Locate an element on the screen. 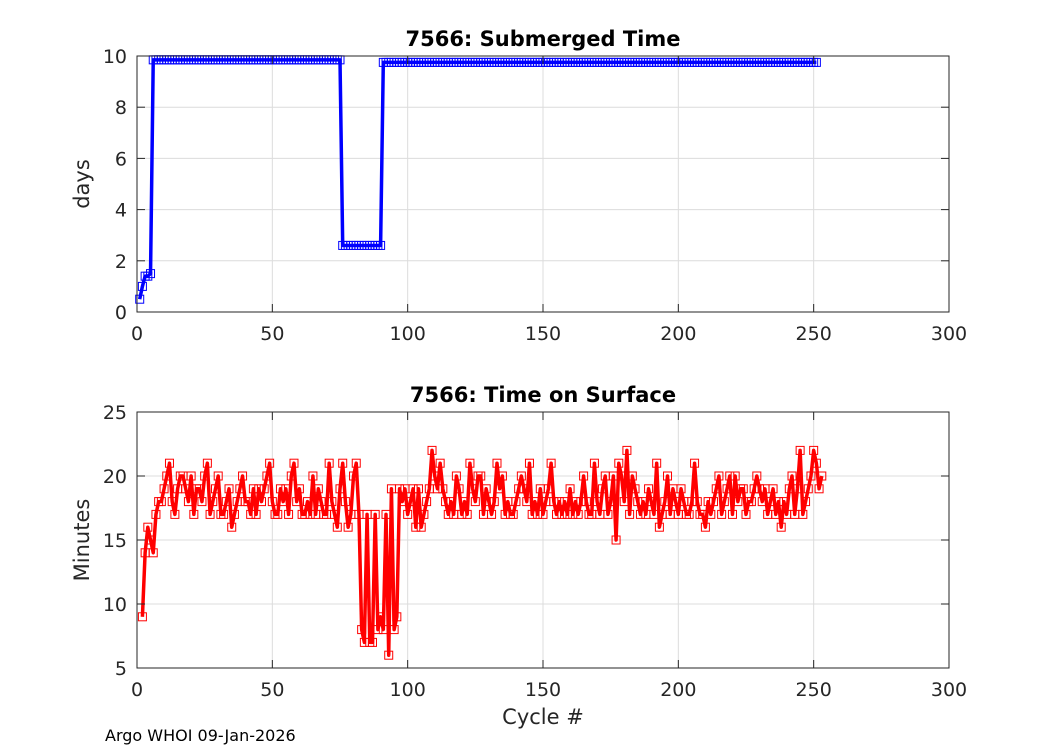 This screenshot has width=1050, height=750. chart-title: 7566: Submerged Time is located at coordinates (542, 39).